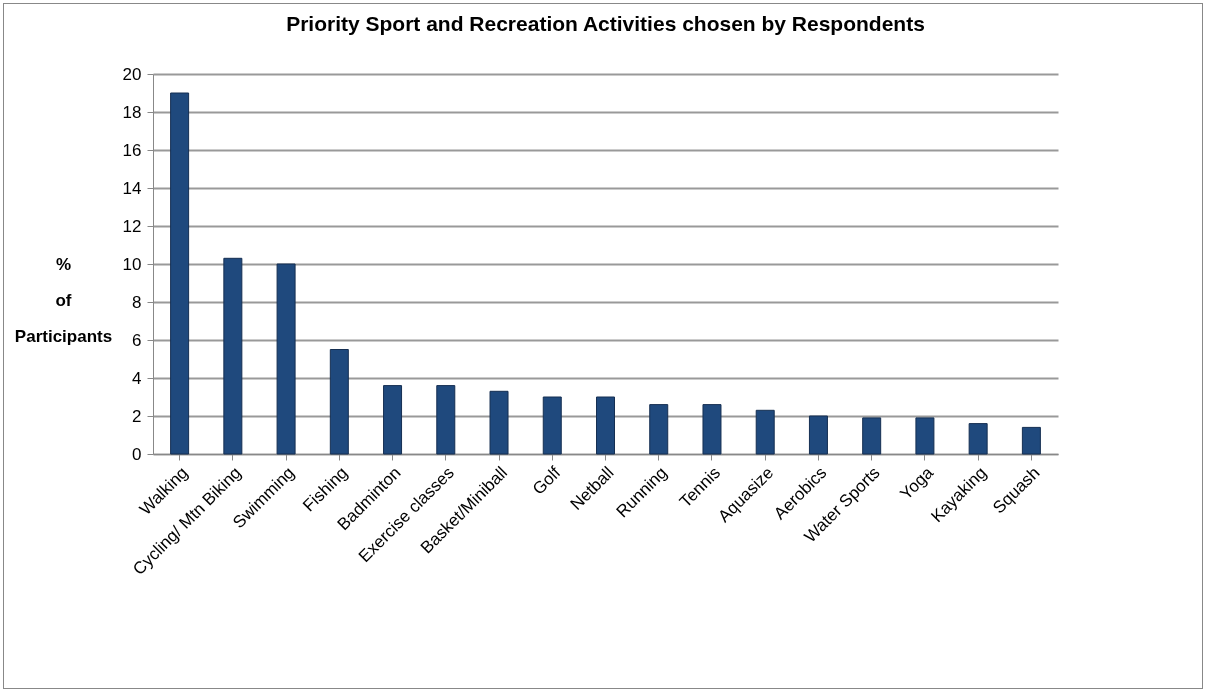 The height and width of the screenshot is (695, 1210). What do you see at coordinates (132, 264) in the screenshot?
I see `y-tick-label: 10` at bounding box center [132, 264].